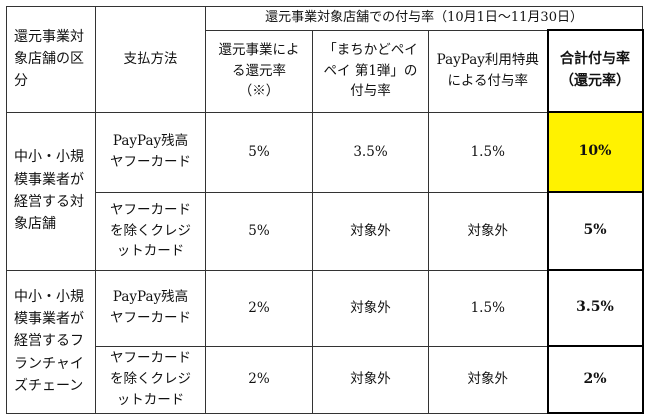  Describe the element at coordinates (595, 81) in the screenshot. I see `header-line: （還元率）` at that location.